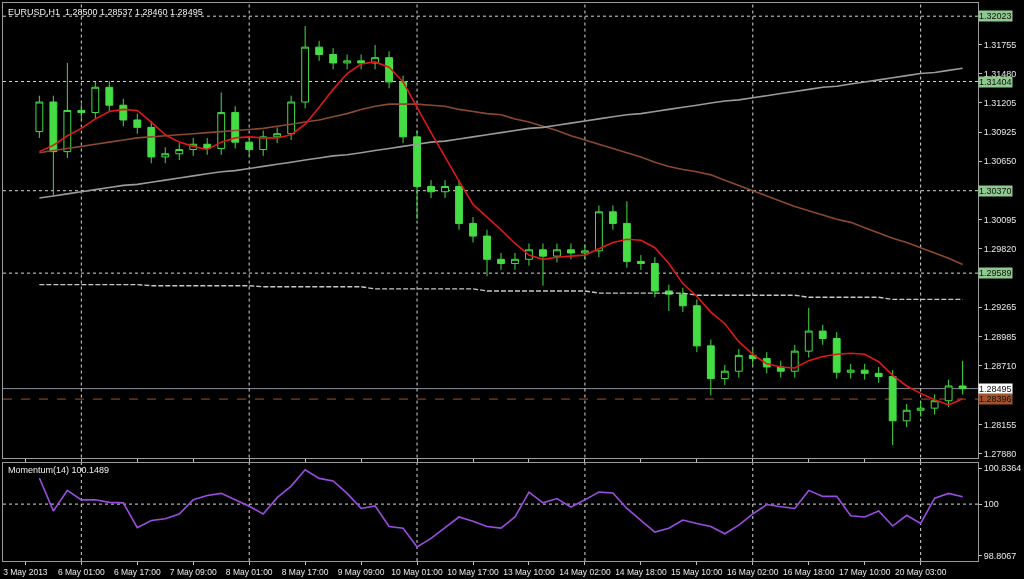 The width and height of the screenshot is (1024, 579). I want to click on x-tick-label: 10 May 17:00, so click(473, 572).